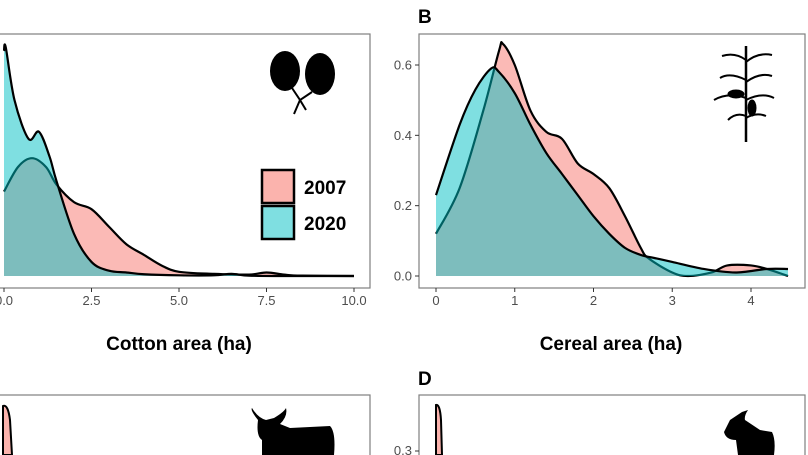  Describe the element at coordinates (91, 300) in the screenshot. I see `x-tick-label: 2.5` at that location.